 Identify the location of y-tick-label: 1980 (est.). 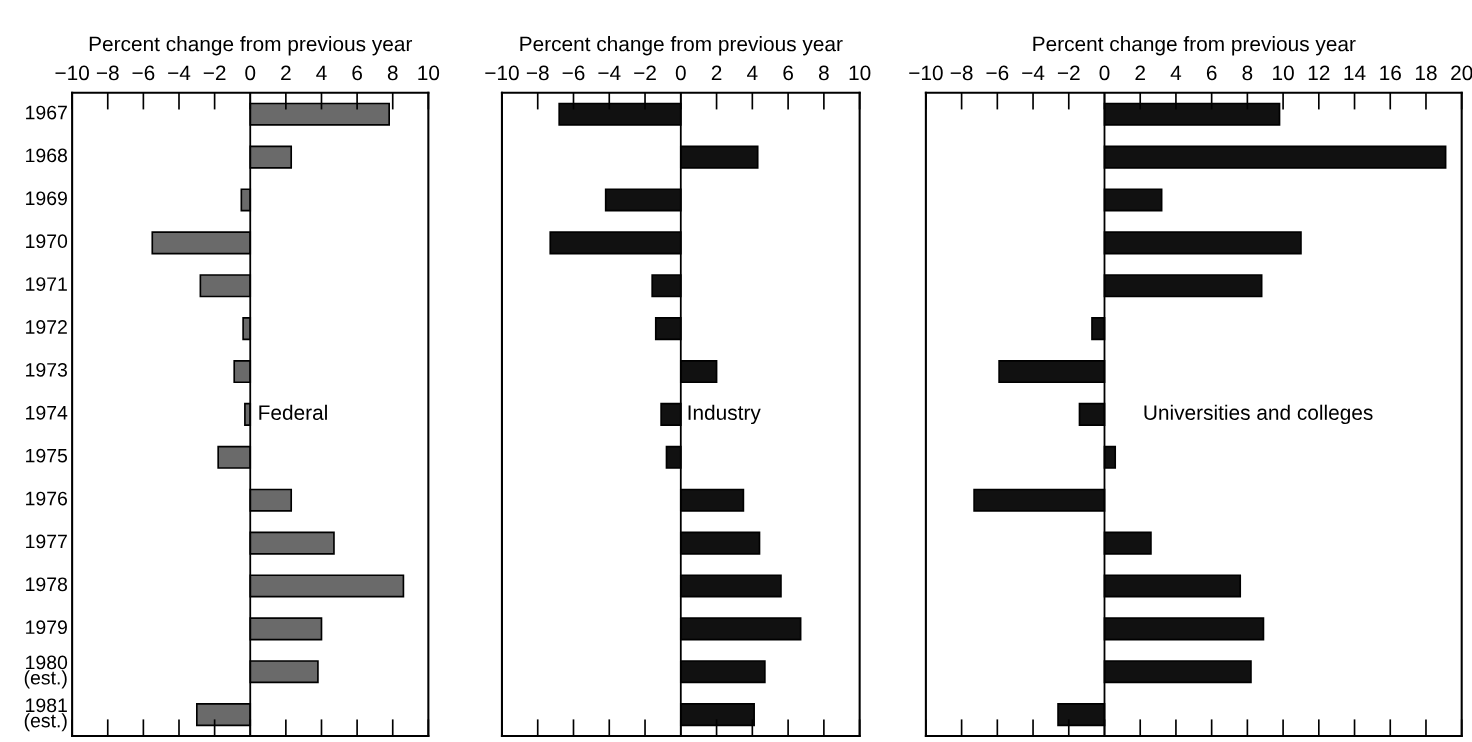
(46, 672).